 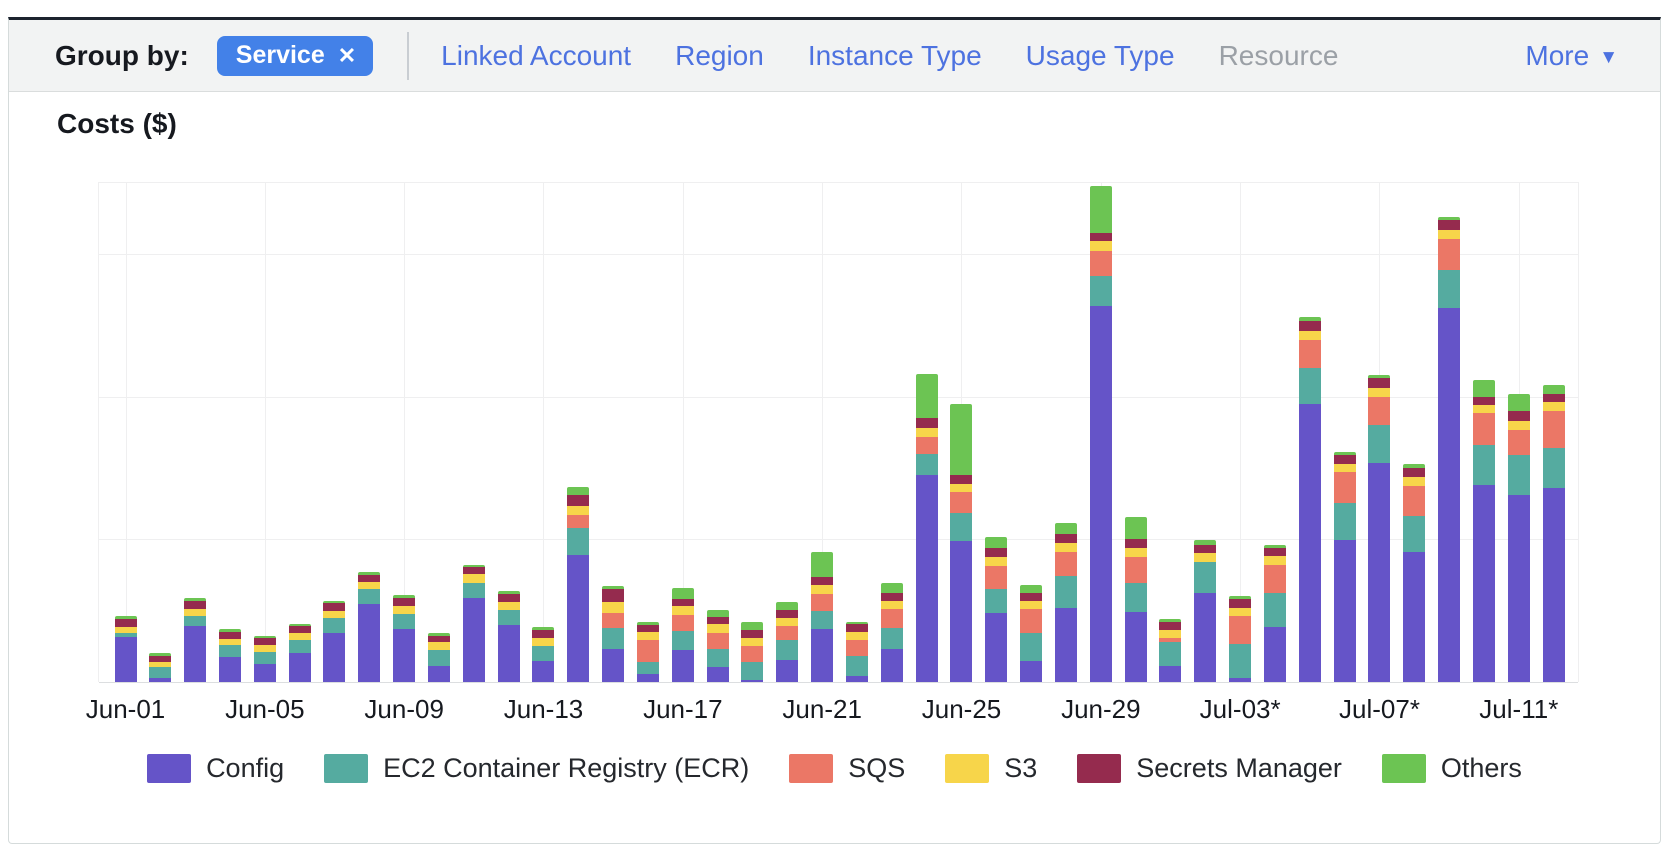 I want to click on x-tick-label: Jun-17, so click(x=683, y=709).